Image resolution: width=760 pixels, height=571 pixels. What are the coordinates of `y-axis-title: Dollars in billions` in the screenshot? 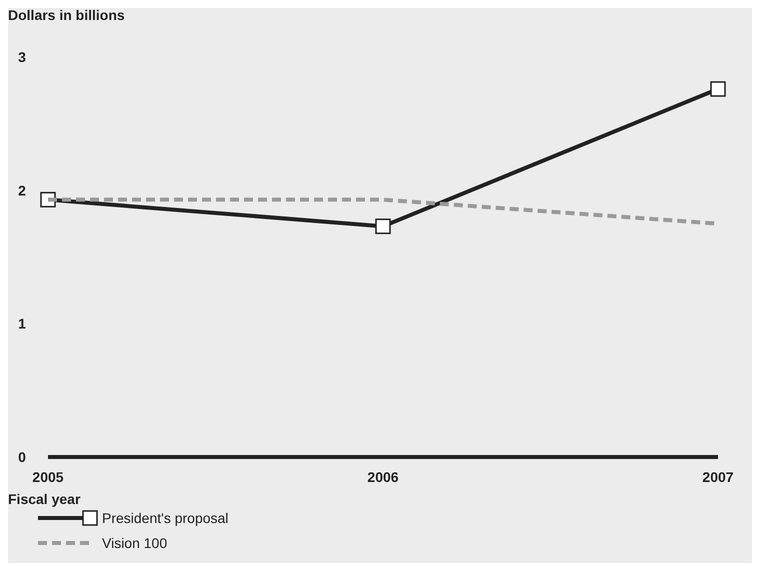 It's located at (66, 15).